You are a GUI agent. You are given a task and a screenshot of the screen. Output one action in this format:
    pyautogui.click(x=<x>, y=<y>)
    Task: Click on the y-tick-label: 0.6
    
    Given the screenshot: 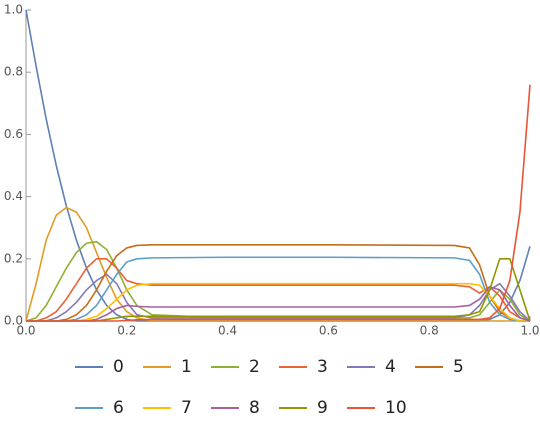 What is the action you would take?
    pyautogui.click(x=13, y=134)
    